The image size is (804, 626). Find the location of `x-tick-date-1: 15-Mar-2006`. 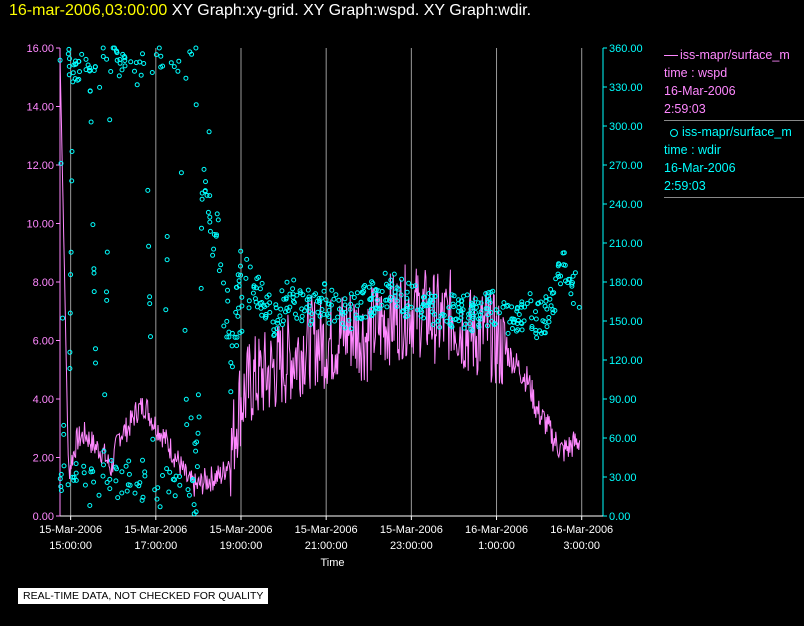

x-tick-date-1: 15-Mar-2006 is located at coordinates (155, 530).